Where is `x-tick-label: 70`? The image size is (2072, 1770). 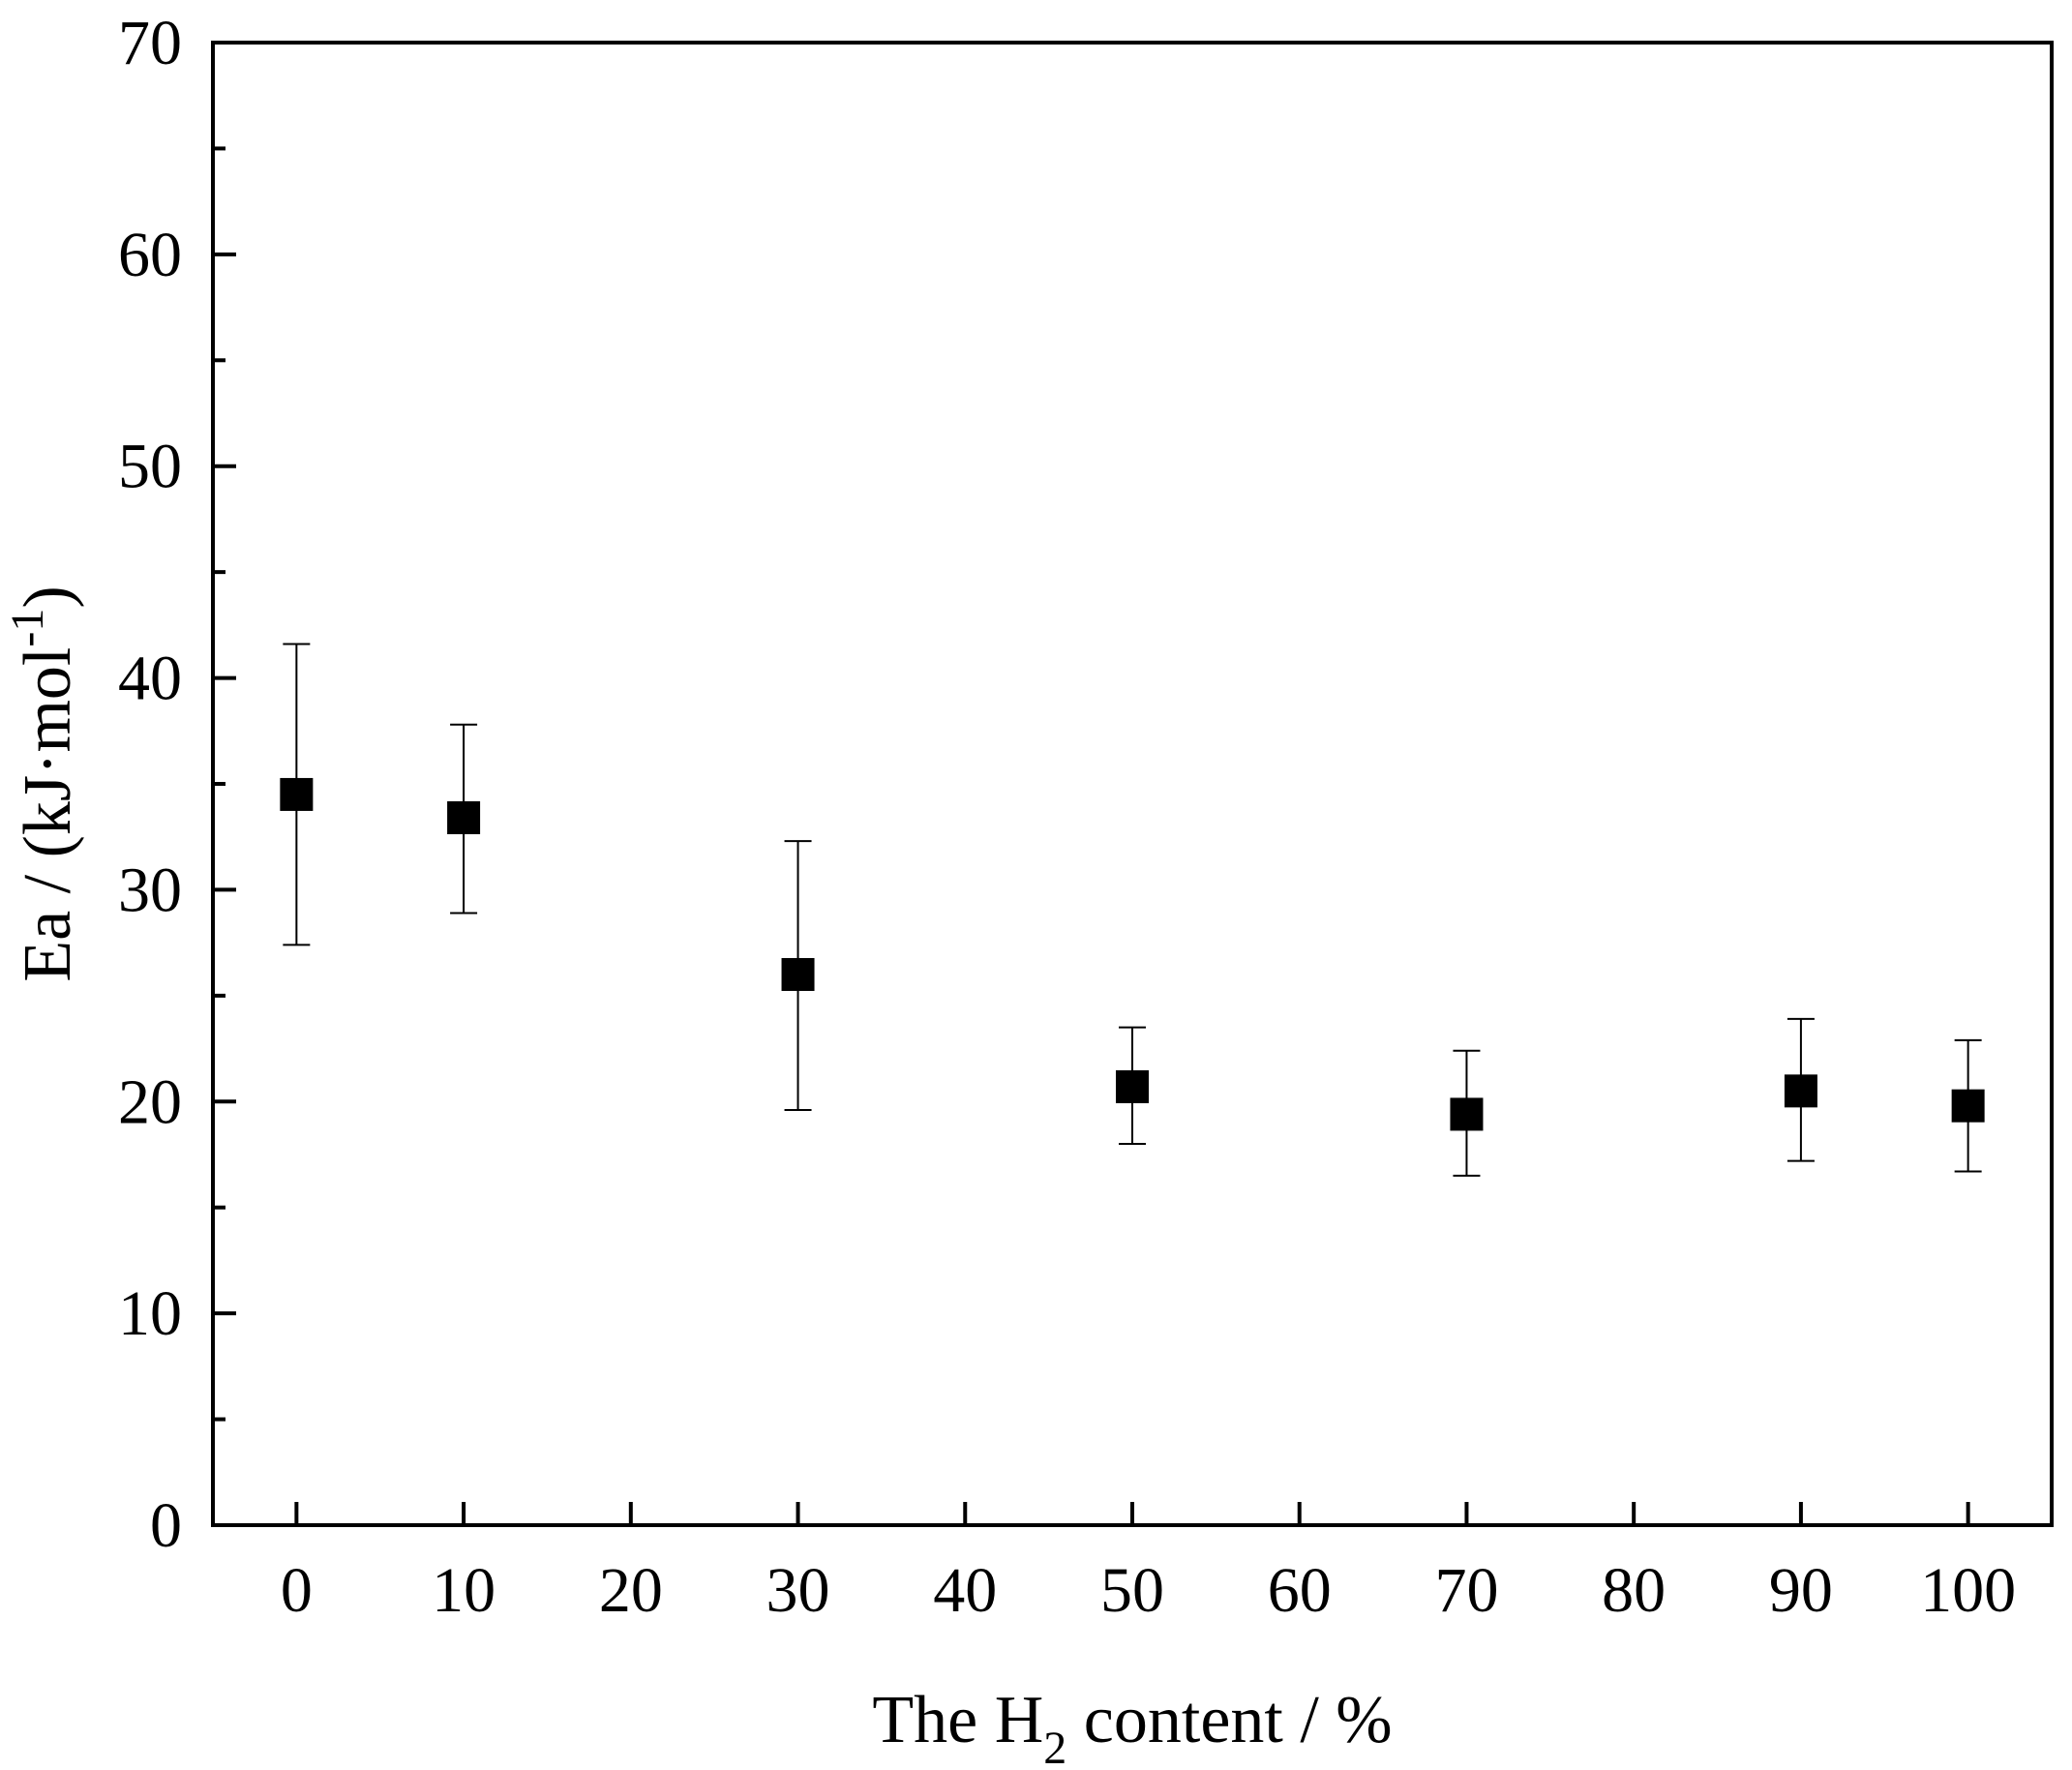
x-tick-label: 70 is located at coordinates (1466, 1591).